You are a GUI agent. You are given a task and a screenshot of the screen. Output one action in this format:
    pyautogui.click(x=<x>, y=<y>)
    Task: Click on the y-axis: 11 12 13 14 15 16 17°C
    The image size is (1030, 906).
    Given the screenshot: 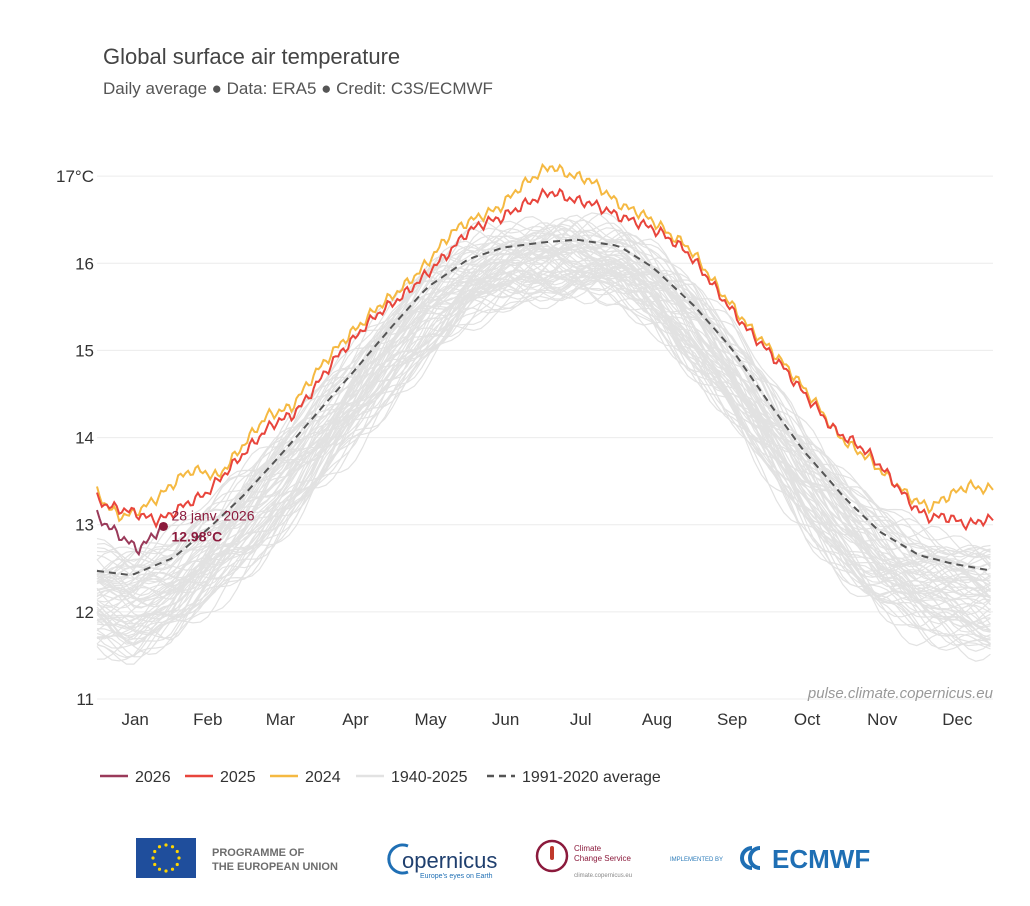 What is the action you would take?
    pyautogui.click(x=75, y=438)
    